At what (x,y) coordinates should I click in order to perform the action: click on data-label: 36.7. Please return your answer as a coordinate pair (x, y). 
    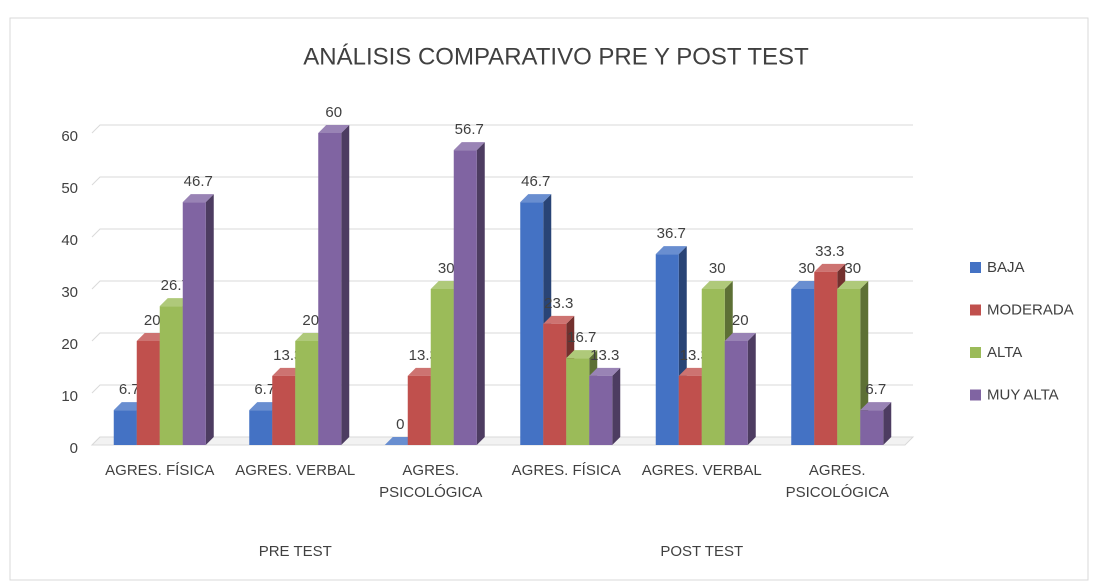
    Looking at the image, I should click on (671, 233).